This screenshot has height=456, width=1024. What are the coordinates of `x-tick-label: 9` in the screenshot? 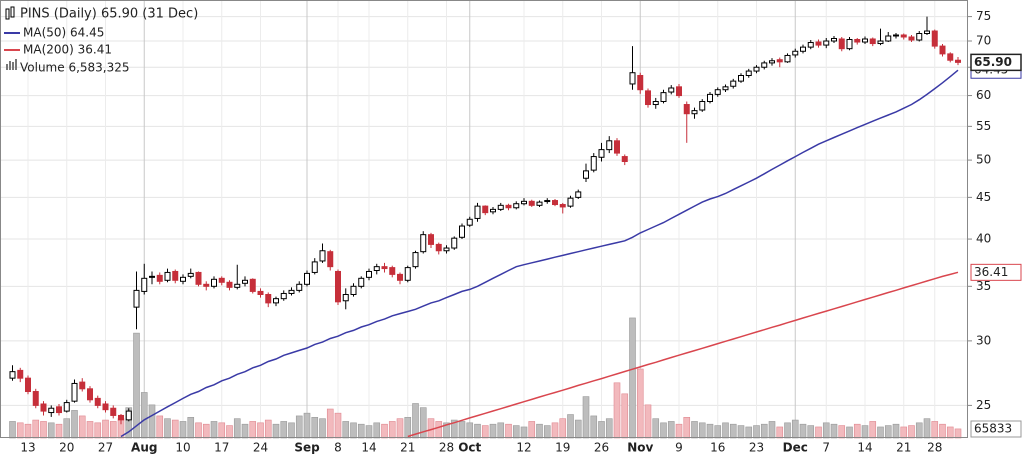 It's located at (679, 448).